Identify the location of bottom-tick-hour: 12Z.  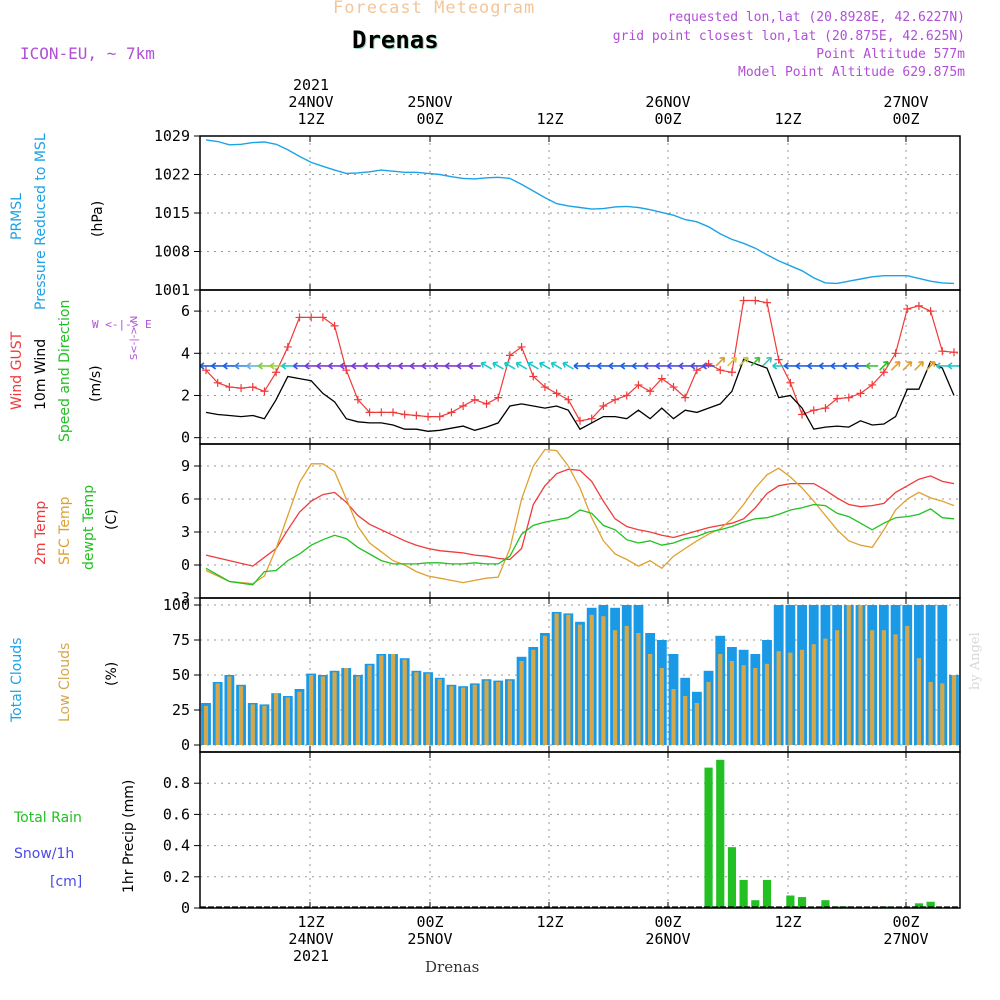
(788, 922).